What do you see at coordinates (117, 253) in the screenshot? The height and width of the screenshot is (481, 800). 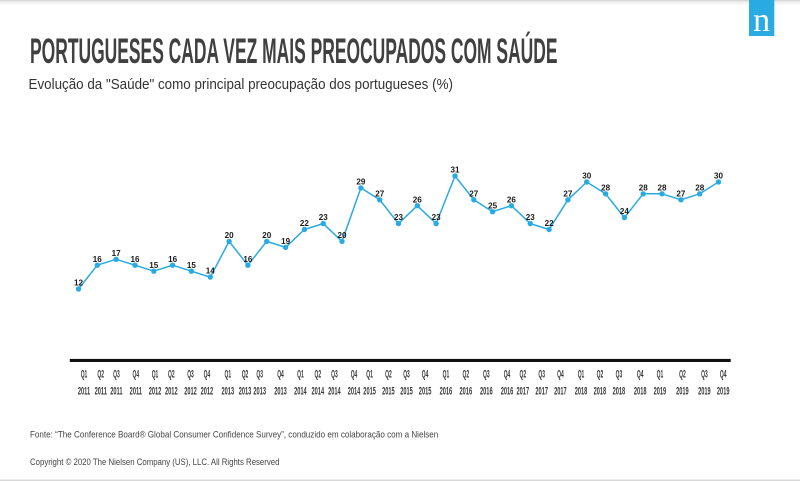 I see `svg-text: 17` at bounding box center [117, 253].